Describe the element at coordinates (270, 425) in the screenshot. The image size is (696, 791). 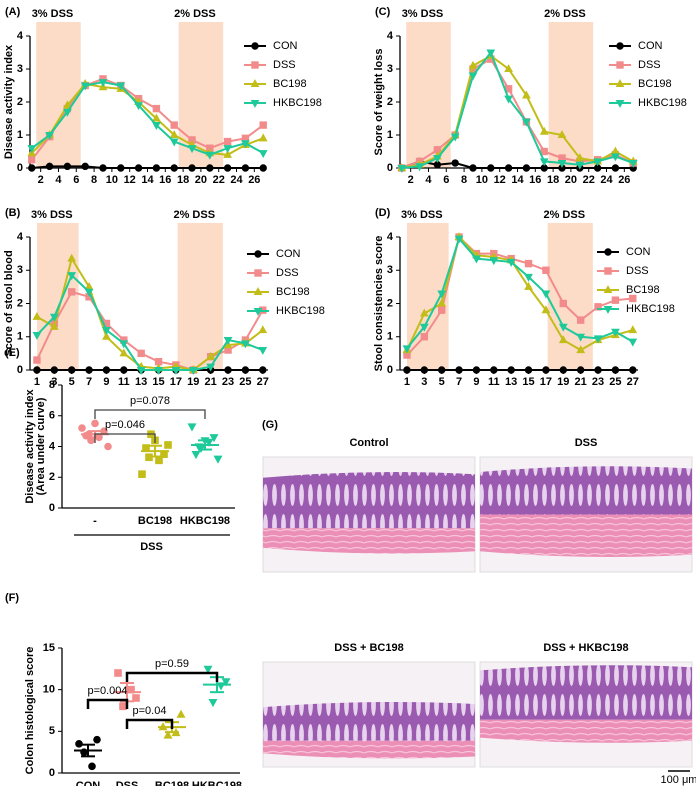
I see `panel-label: (G)` at that location.